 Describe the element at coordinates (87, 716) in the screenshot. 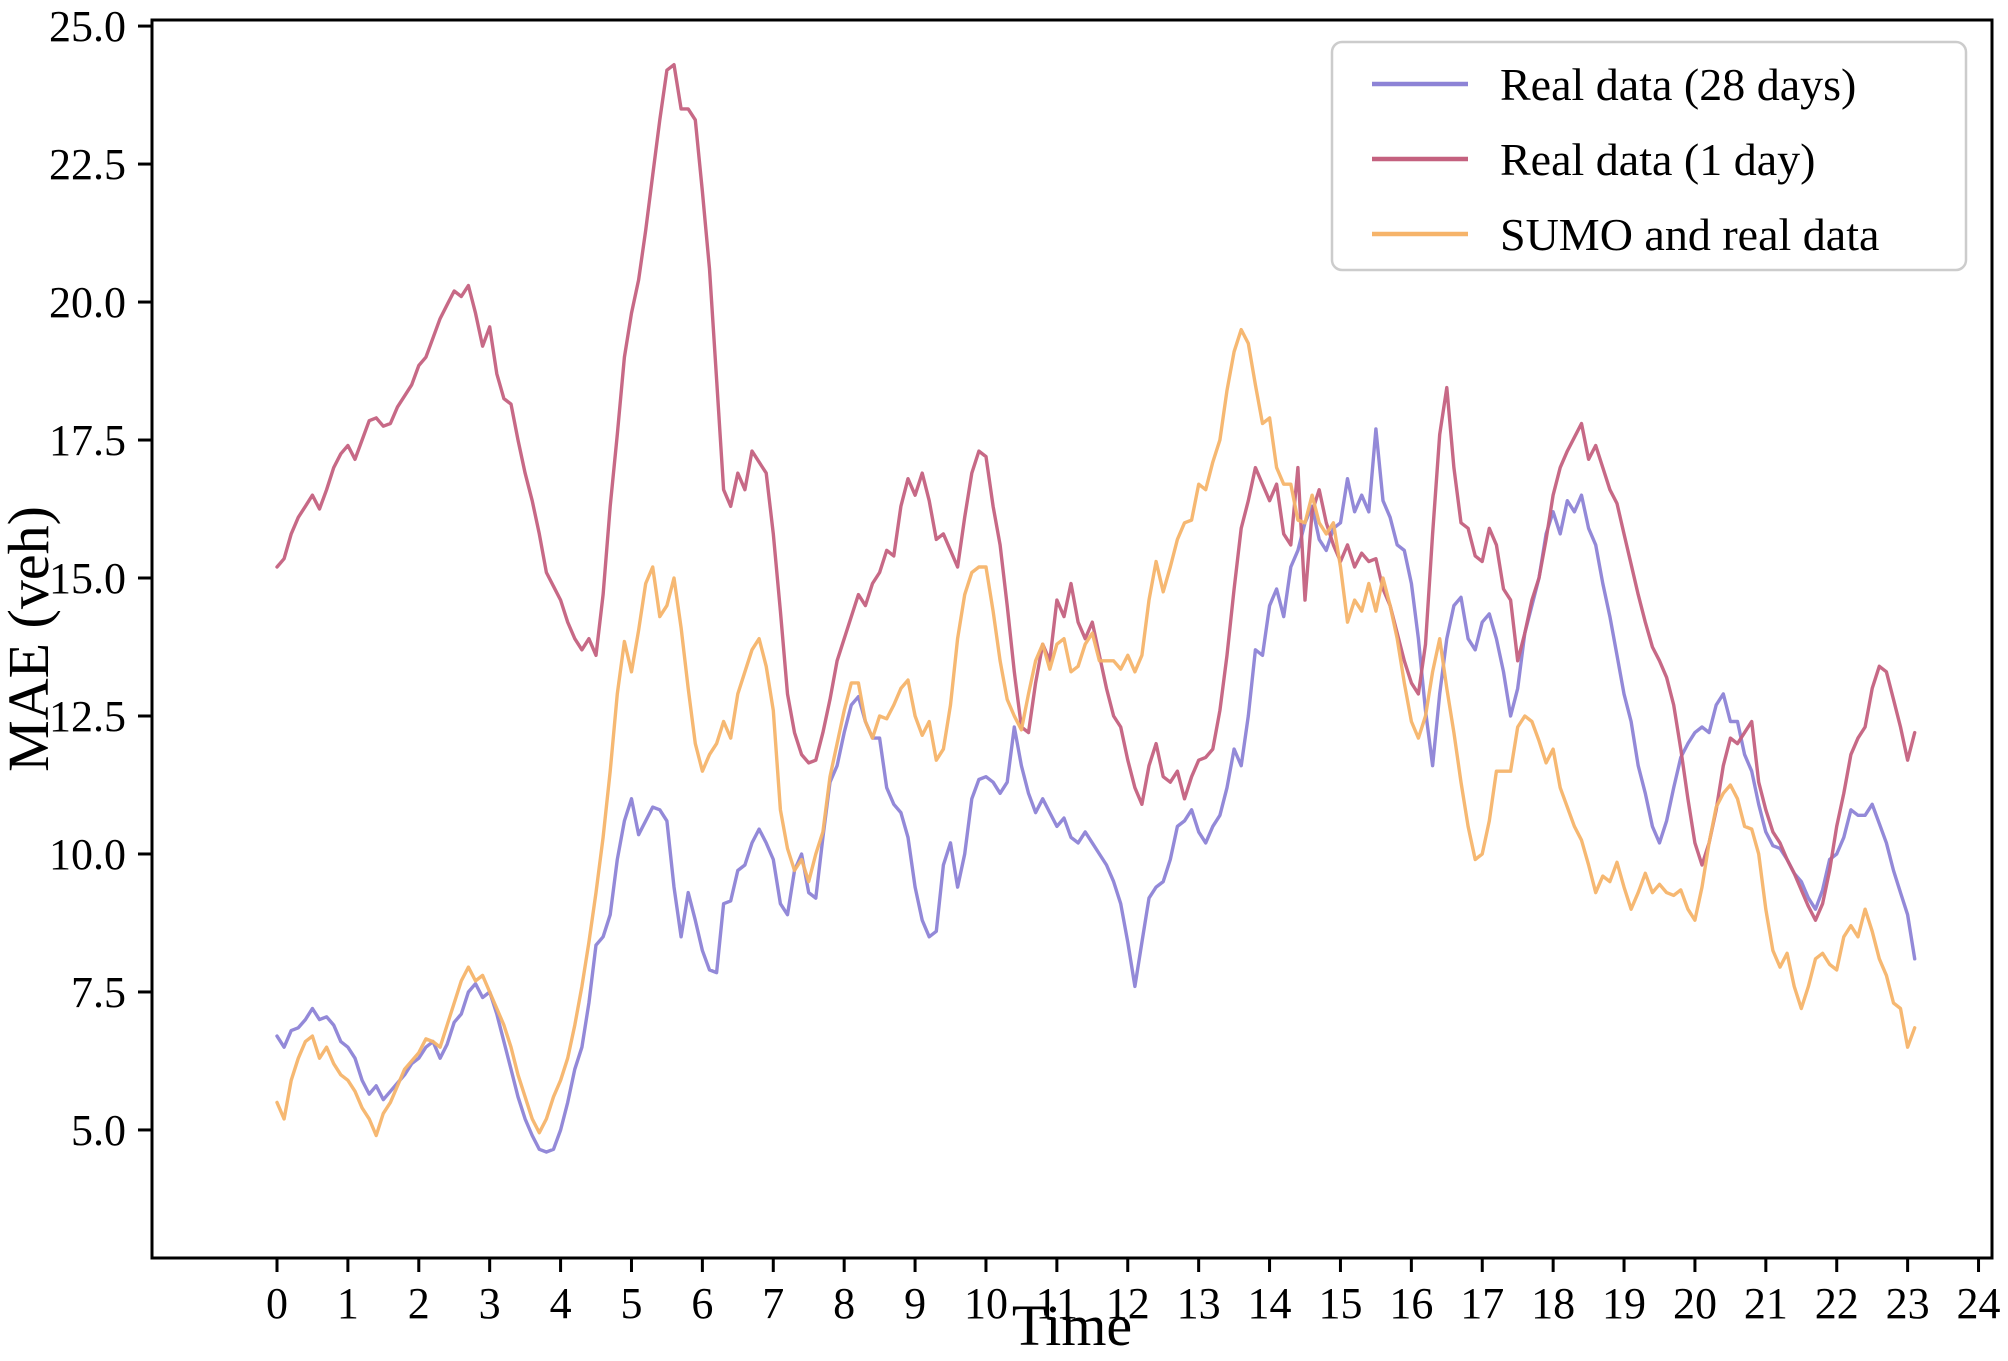

I see `y-tick-label: 12.5` at that location.